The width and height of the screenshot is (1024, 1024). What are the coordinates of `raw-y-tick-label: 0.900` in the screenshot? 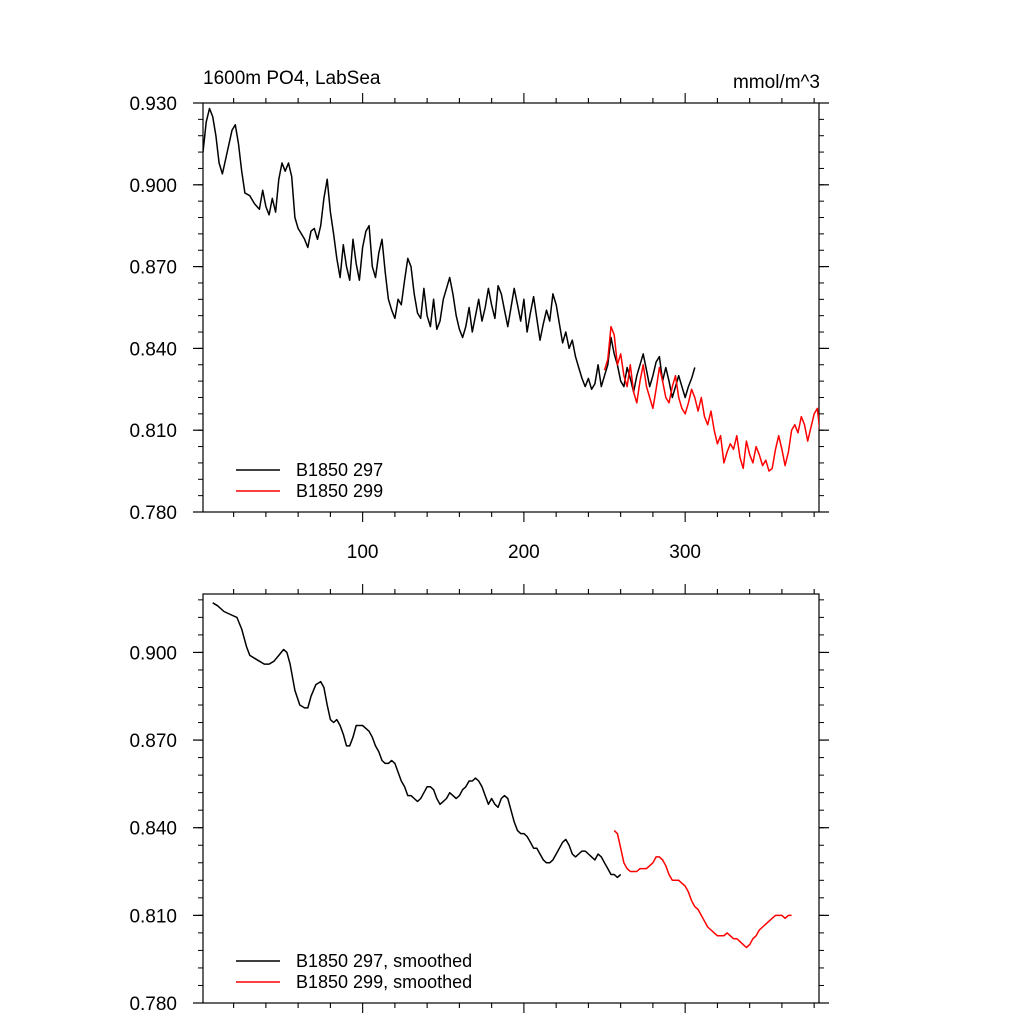 It's located at (153, 186).